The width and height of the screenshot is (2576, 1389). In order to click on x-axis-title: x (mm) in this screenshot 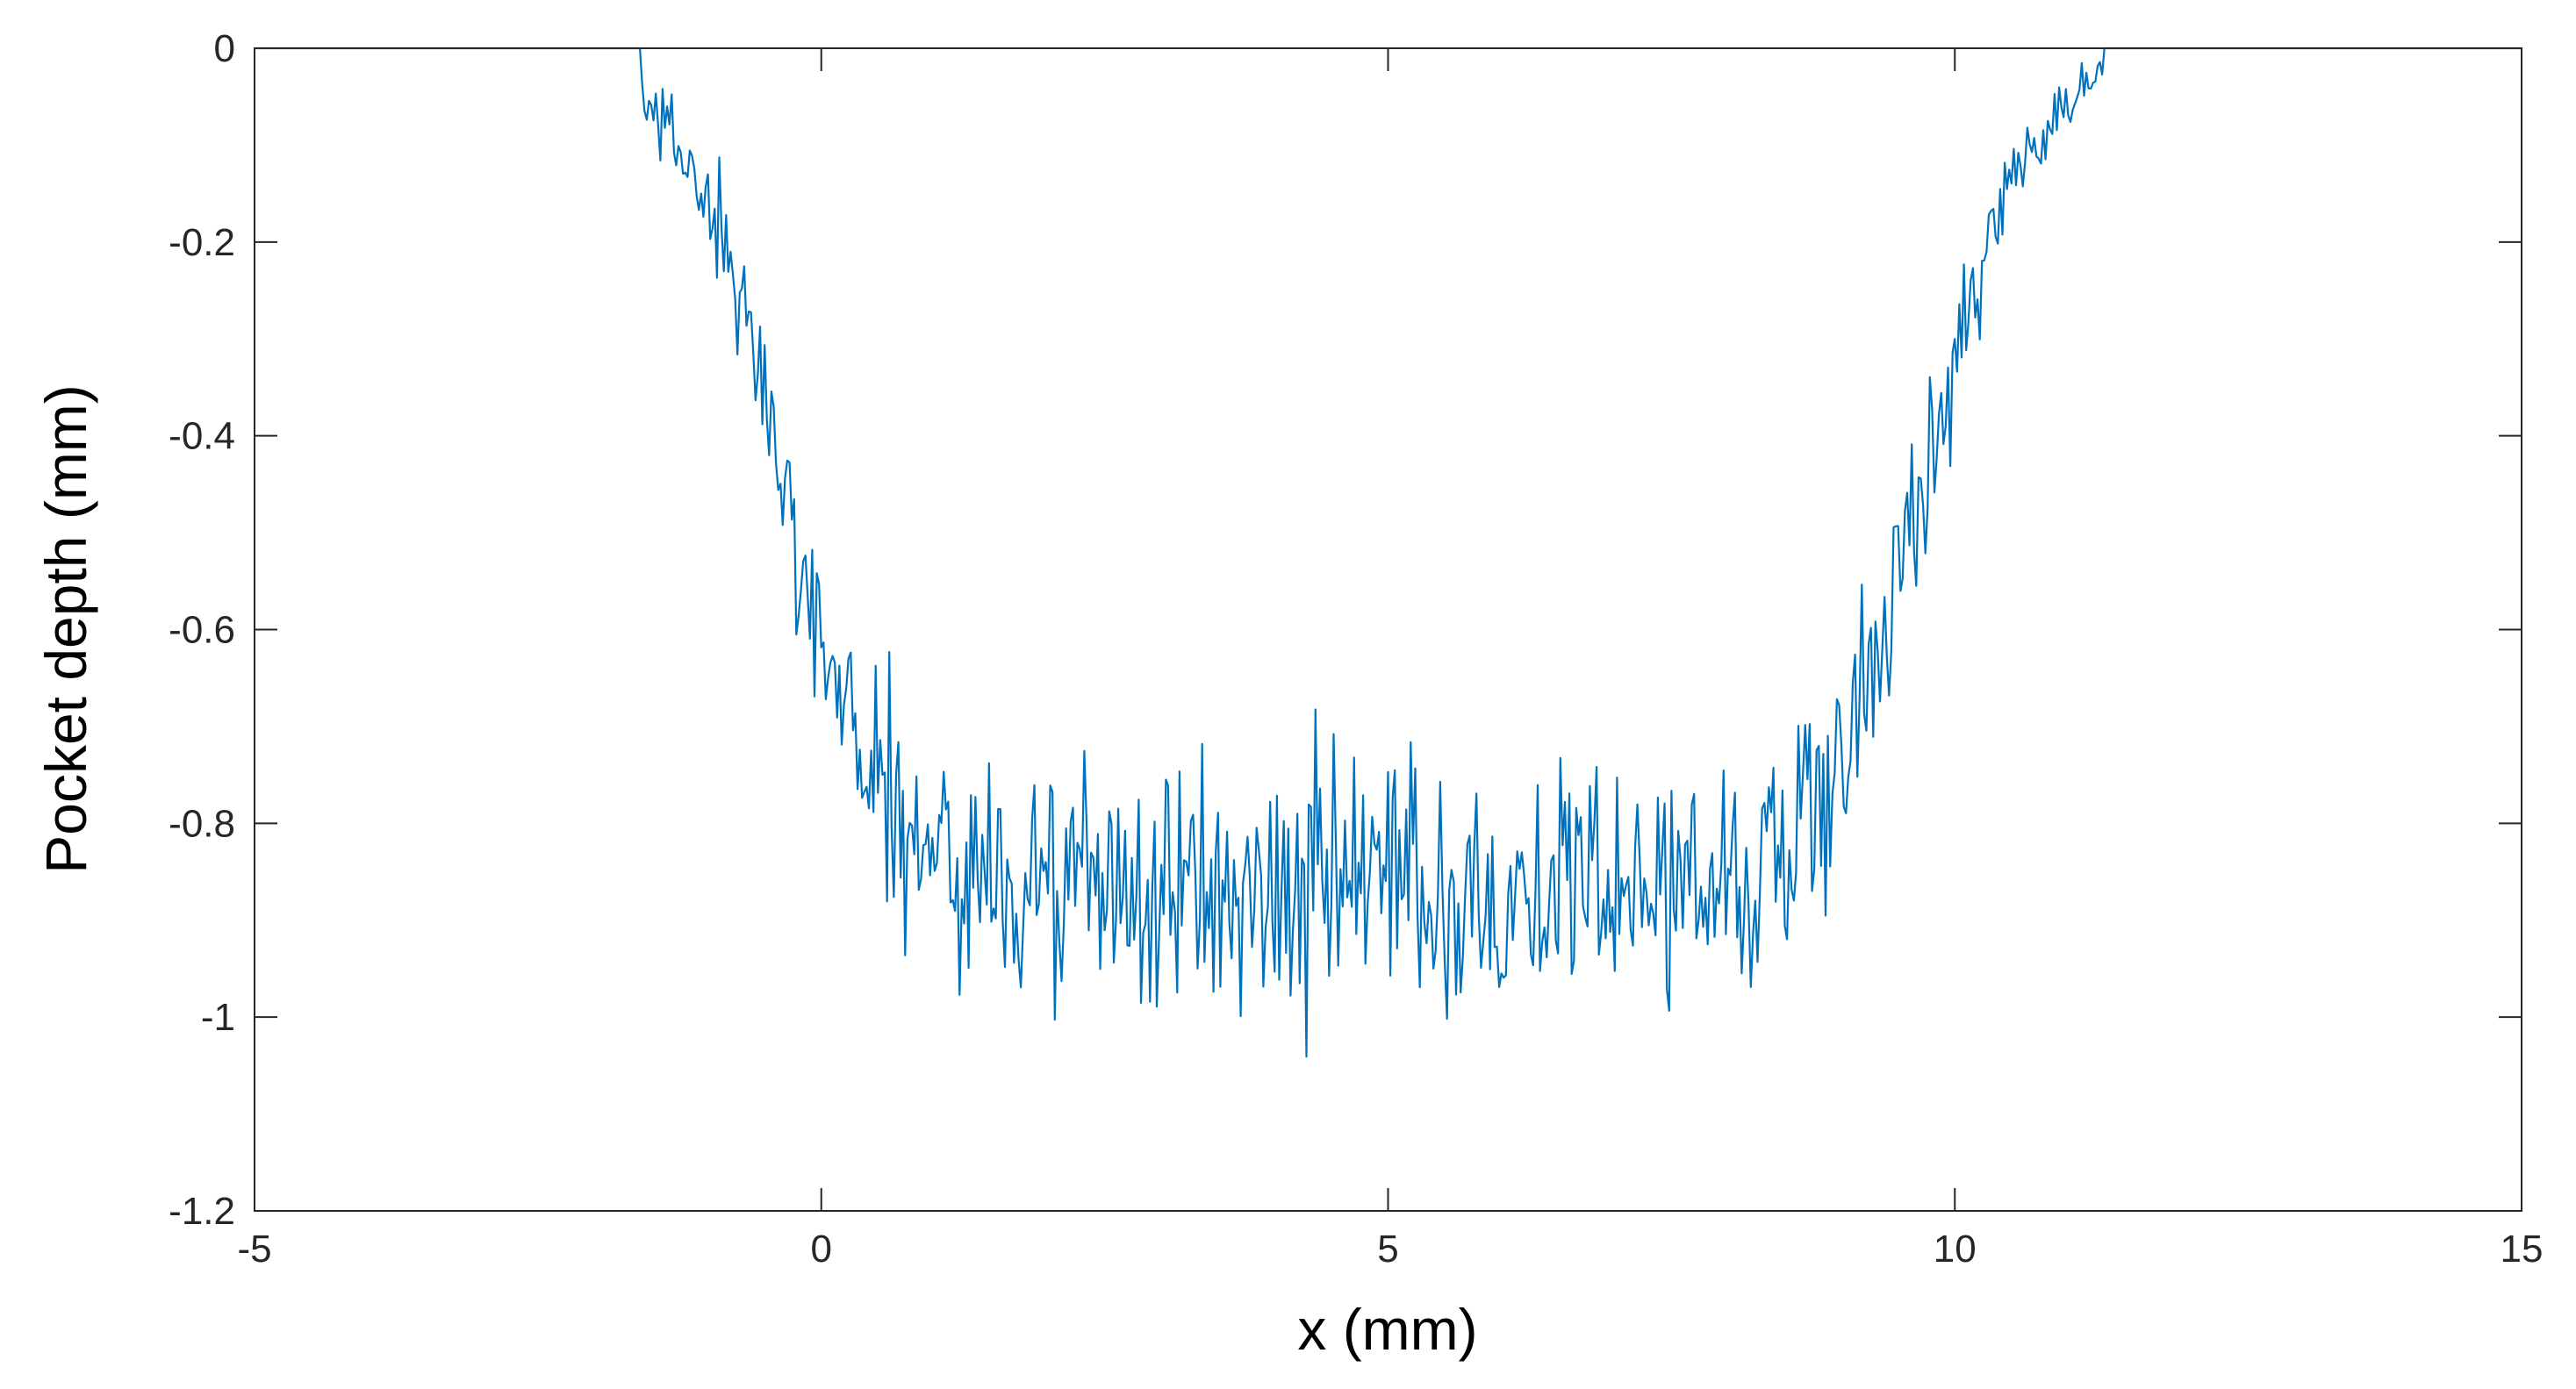, I will do `click(1387, 1329)`.